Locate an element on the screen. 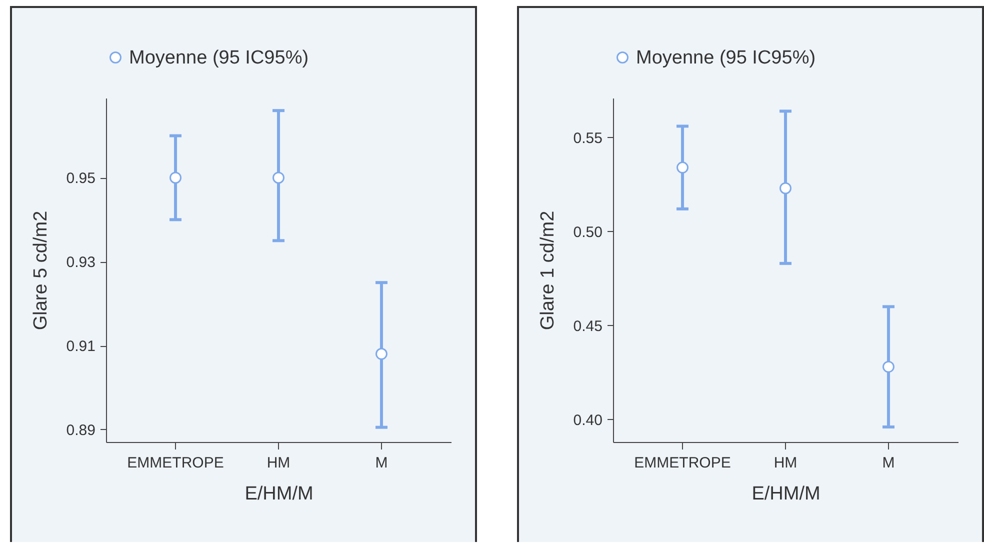 The image size is (984, 546). y-tick-label: 0.89 is located at coordinates (81, 430).